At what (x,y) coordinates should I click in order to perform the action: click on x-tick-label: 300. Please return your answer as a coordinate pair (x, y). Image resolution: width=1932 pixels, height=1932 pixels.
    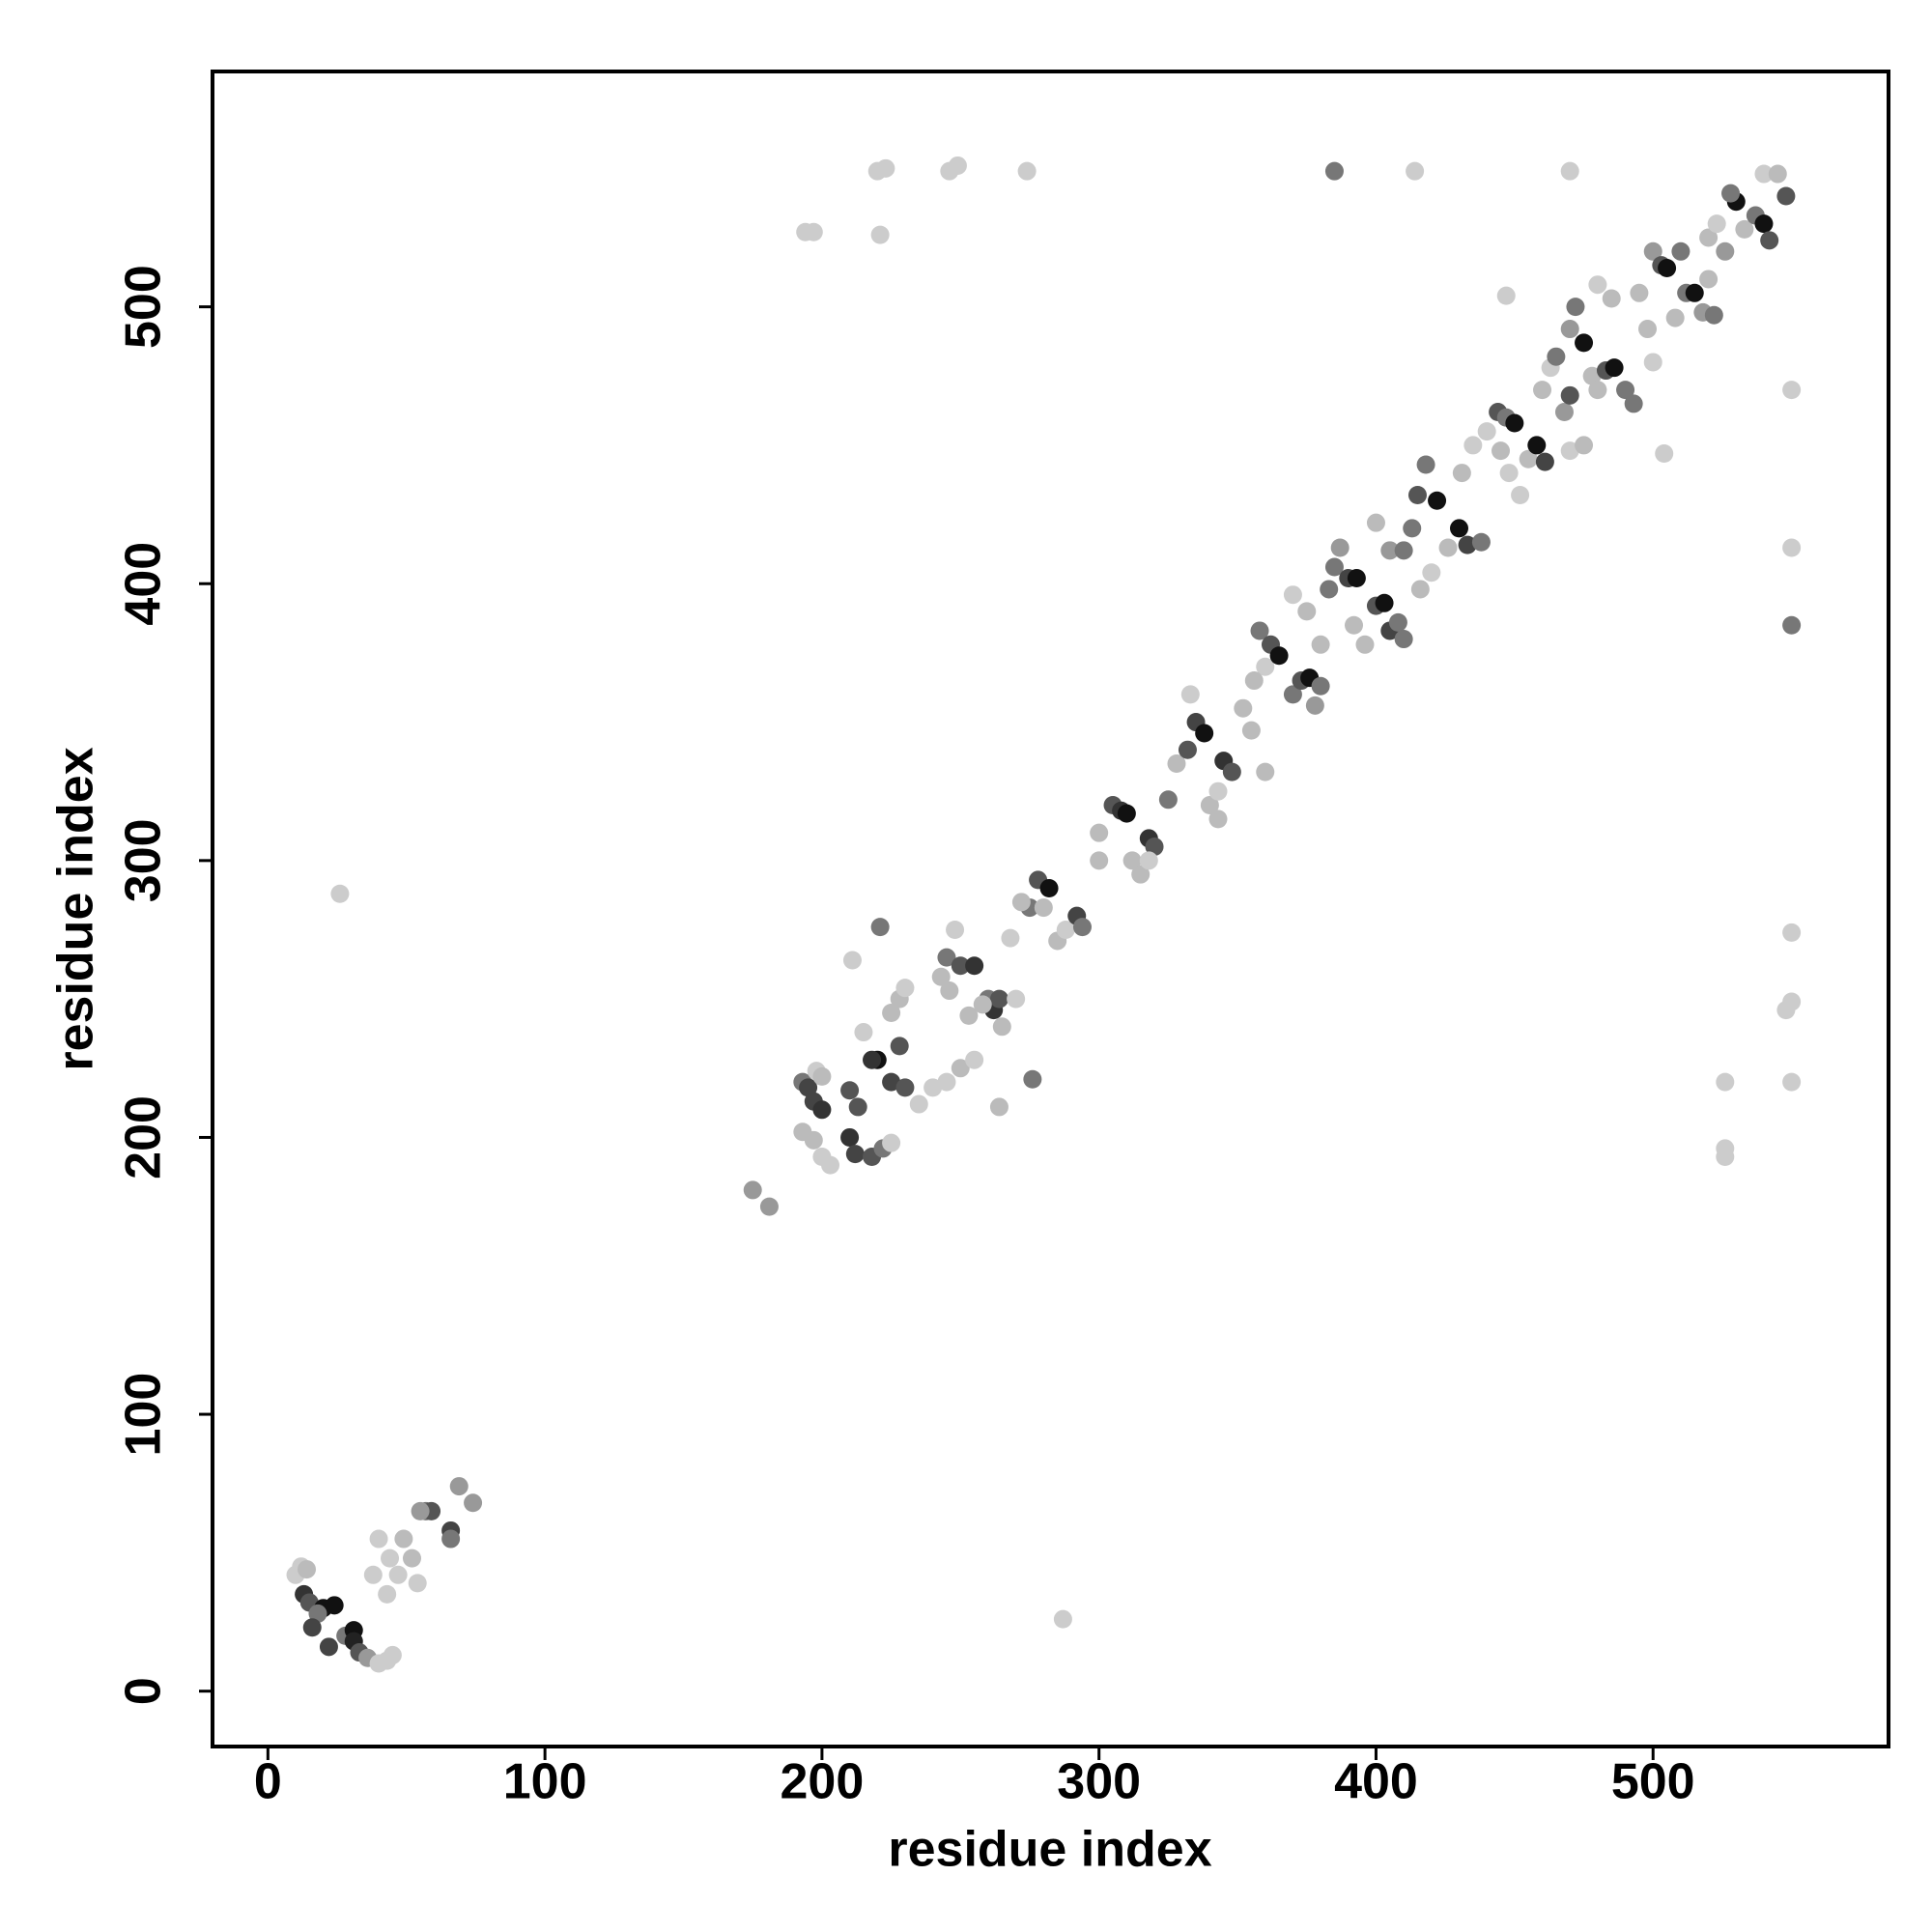
    Looking at the image, I should click on (1099, 1782).